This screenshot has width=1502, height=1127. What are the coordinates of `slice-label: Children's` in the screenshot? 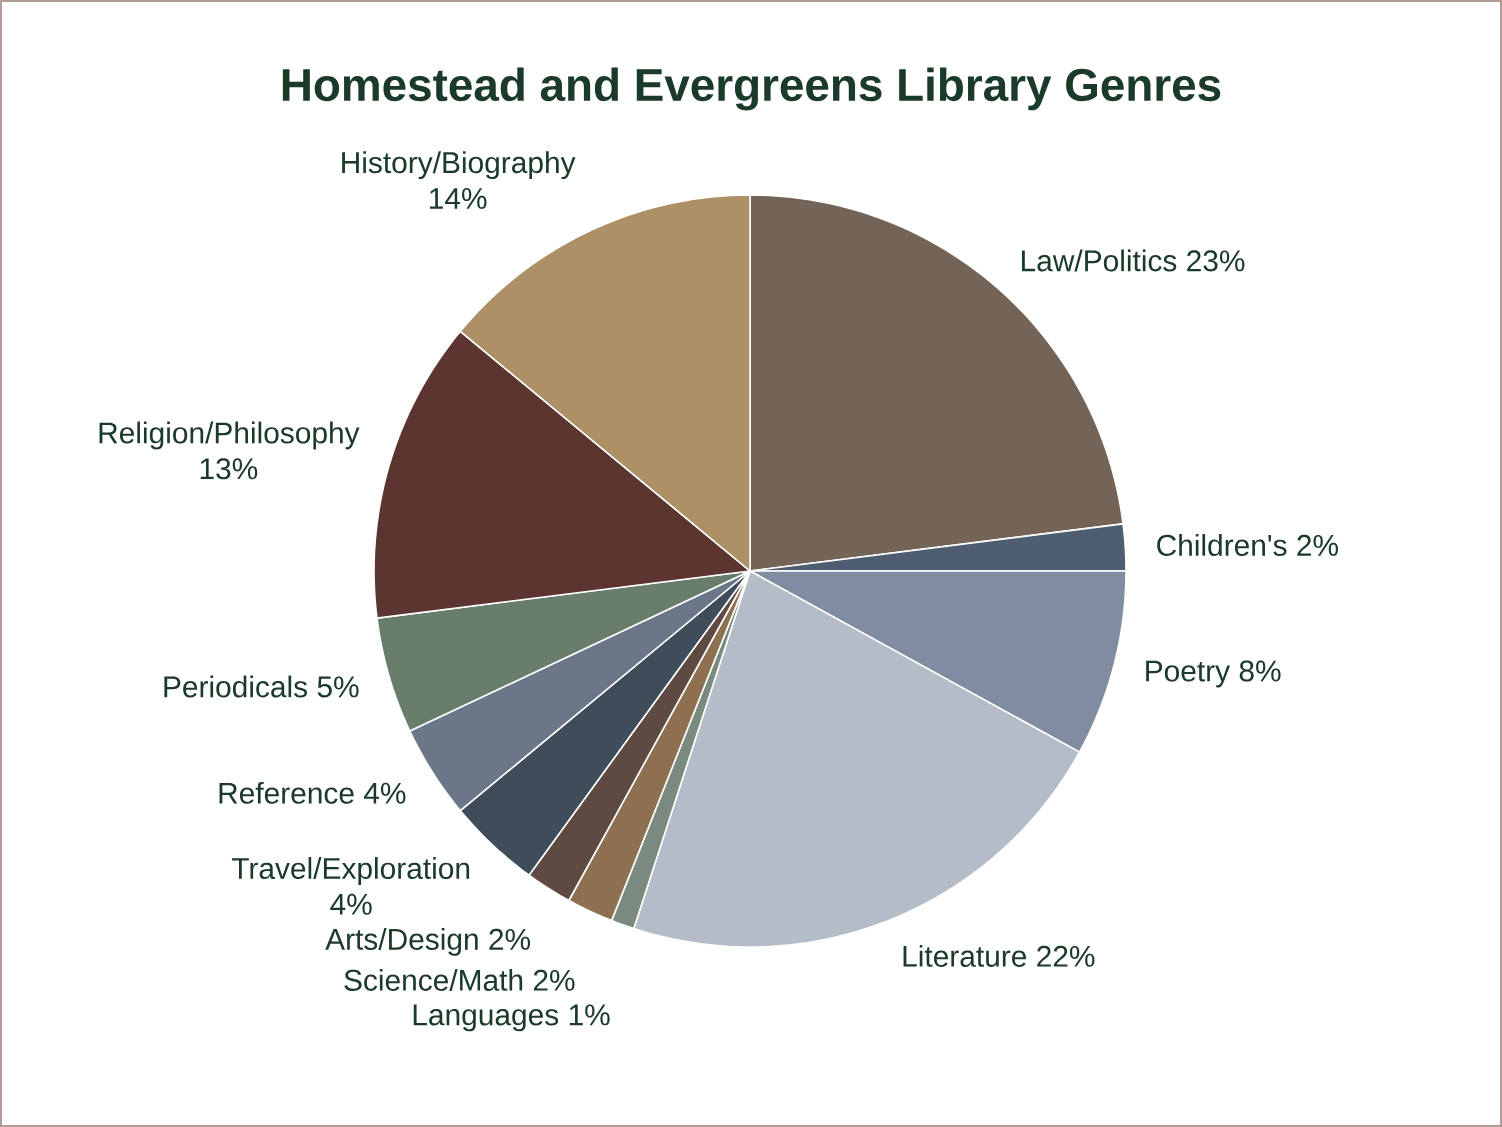 It's located at (1222, 545).